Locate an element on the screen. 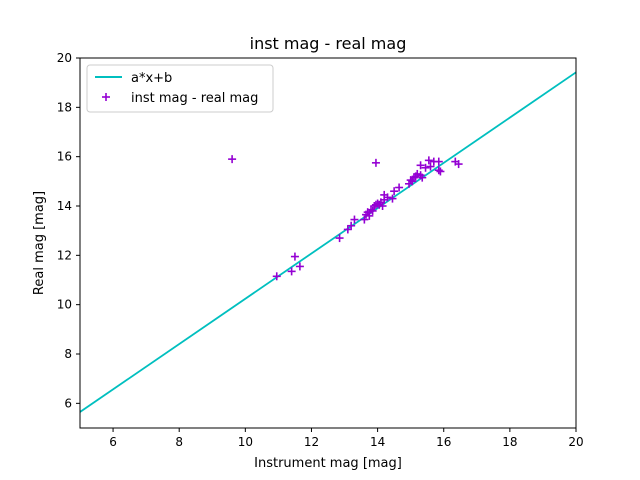 The image size is (640, 480). x-tick-label: 10 is located at coordinates (245, 442).